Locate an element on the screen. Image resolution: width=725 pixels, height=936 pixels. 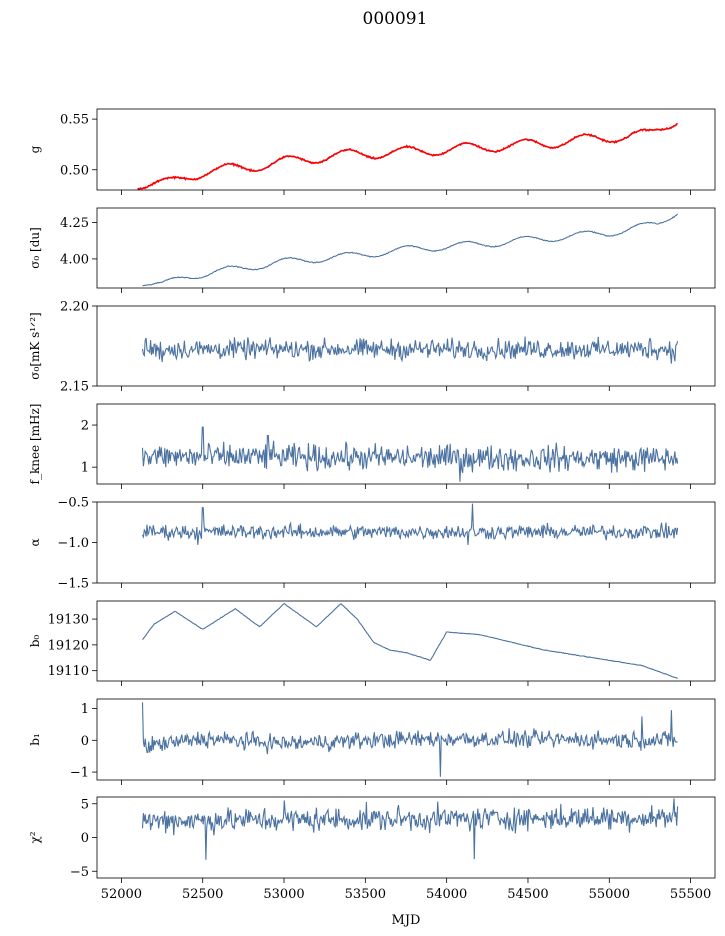
y-axis-label-alpha: α is located at coordinates (35, 542).